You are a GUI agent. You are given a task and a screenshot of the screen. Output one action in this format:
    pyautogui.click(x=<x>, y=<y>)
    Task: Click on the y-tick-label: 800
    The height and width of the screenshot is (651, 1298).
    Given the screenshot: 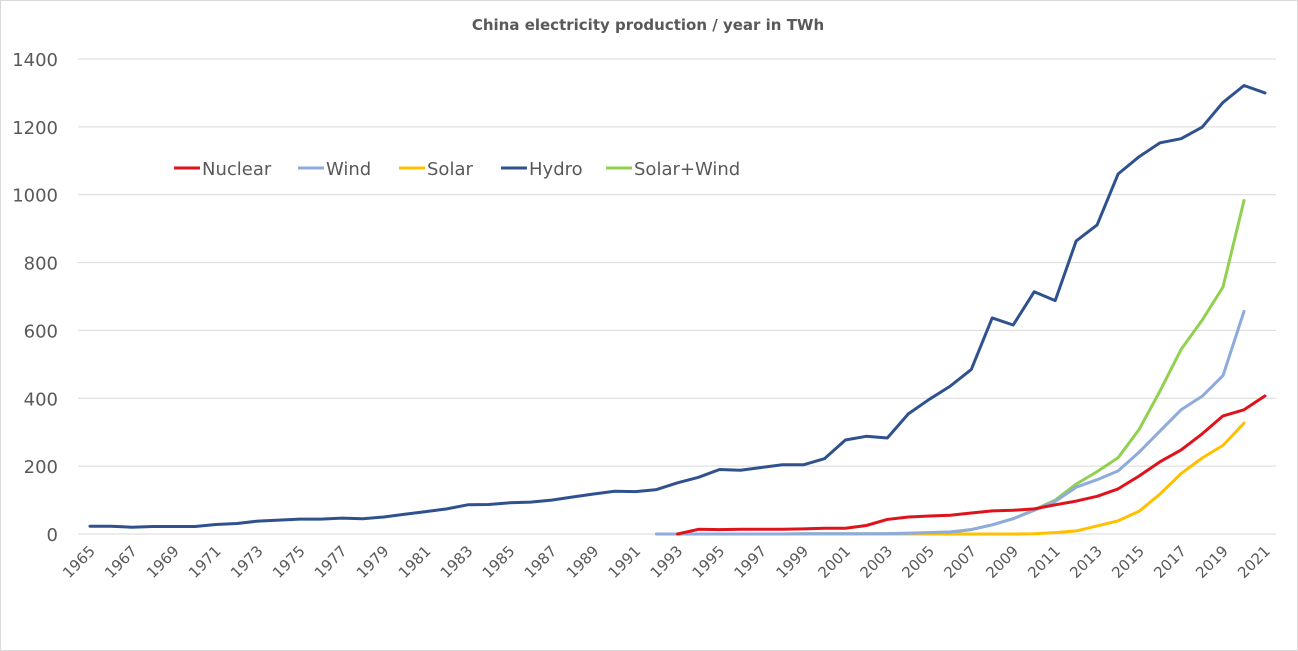 What is the action you would take?
    pyautogui.click(x=41, y=264)
    